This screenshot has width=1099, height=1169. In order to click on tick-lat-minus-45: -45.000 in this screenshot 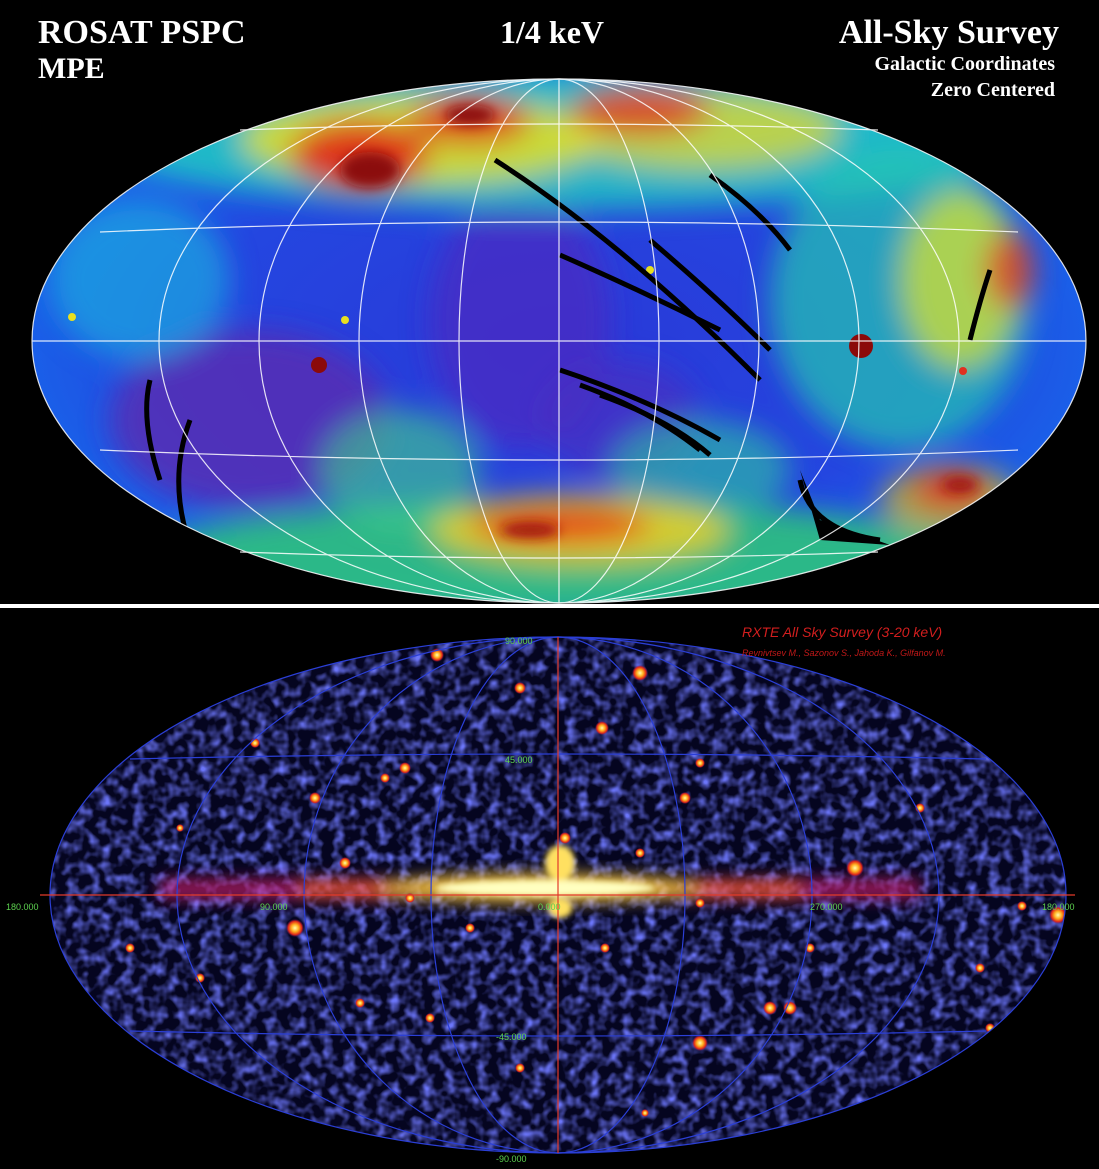, I will do `click(511, 1037)`.